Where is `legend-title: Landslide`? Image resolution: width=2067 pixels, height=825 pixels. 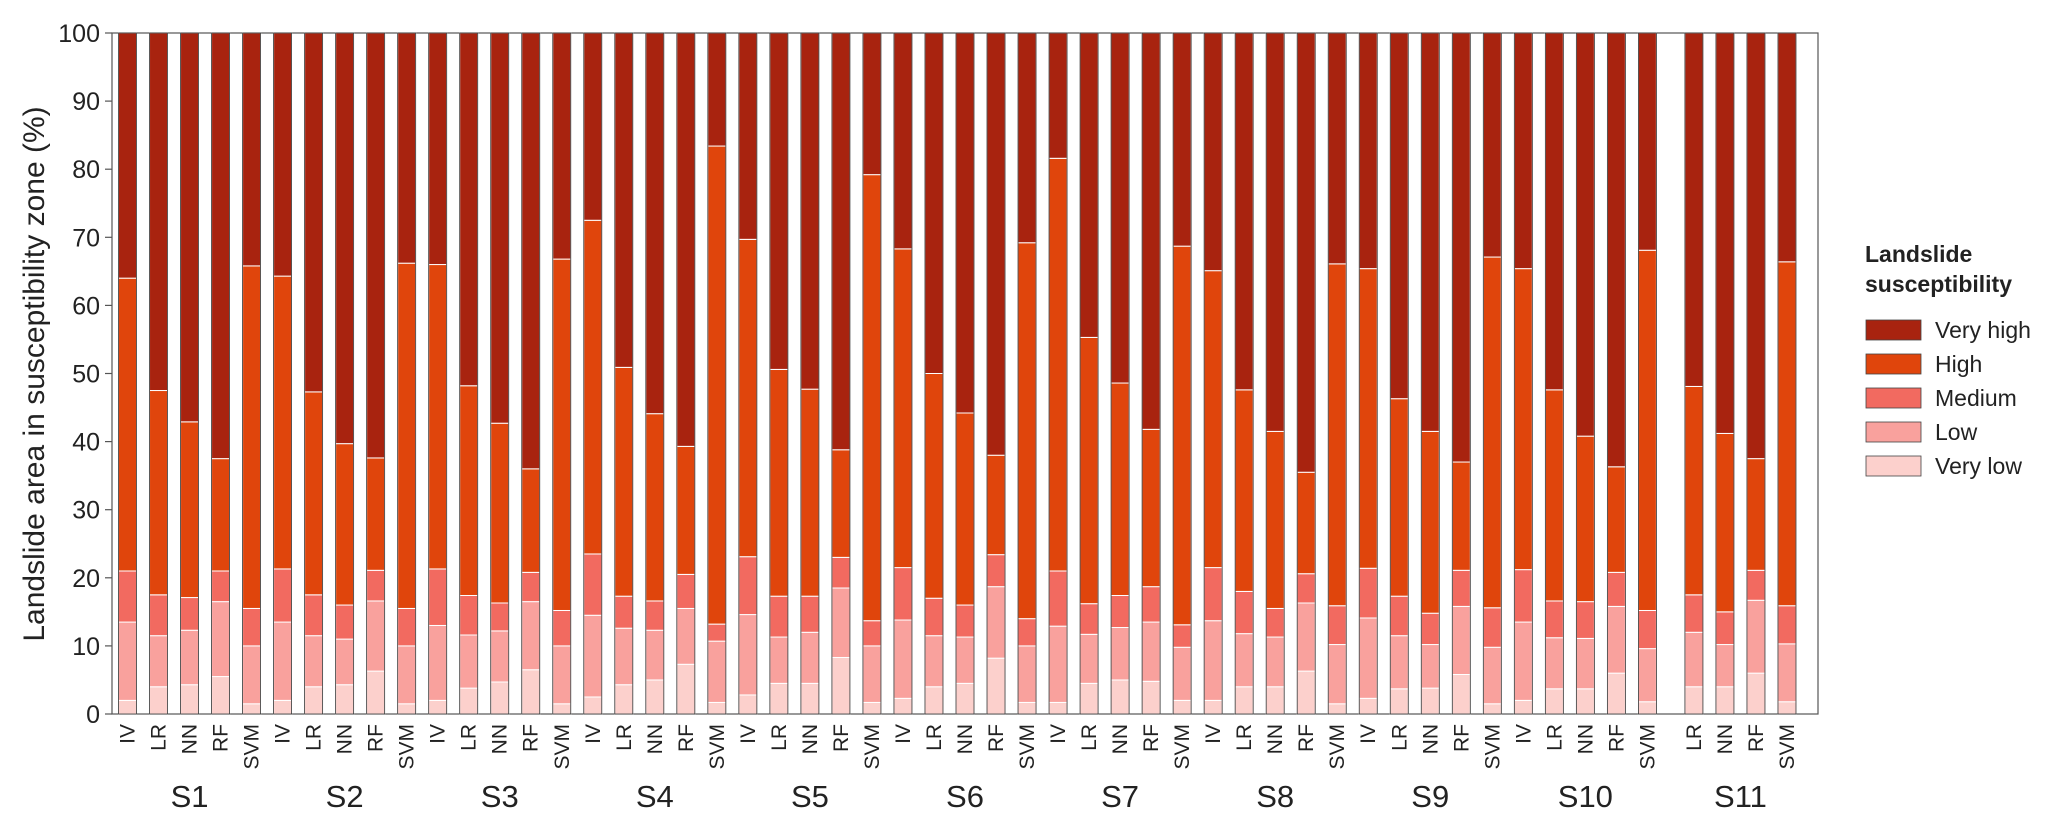
legend-title: Landslide is located at coordinates (1918, 254).